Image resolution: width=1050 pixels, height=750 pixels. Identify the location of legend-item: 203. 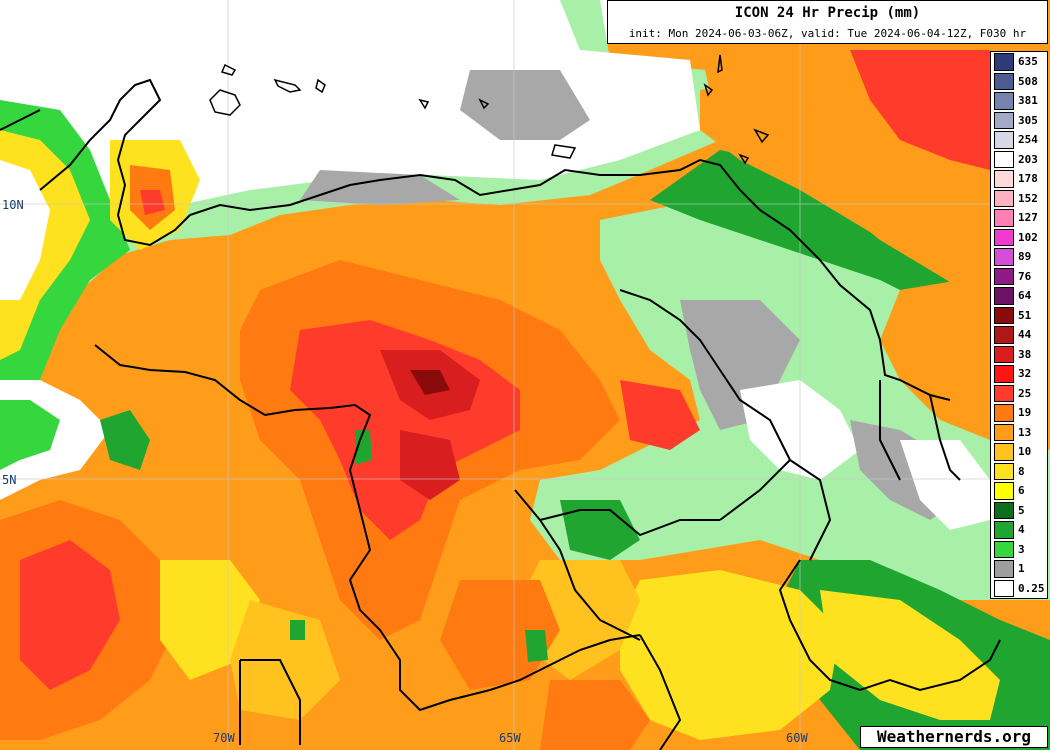
(1020, 160).